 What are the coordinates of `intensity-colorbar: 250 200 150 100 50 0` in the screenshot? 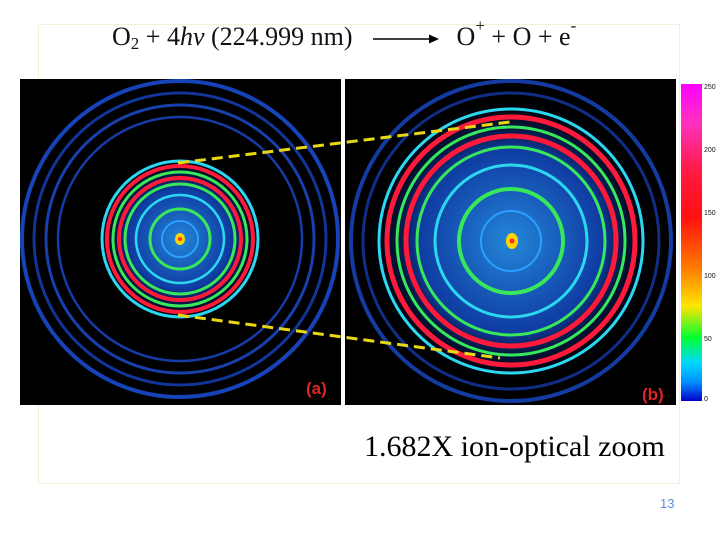 It's located at (700, 242).